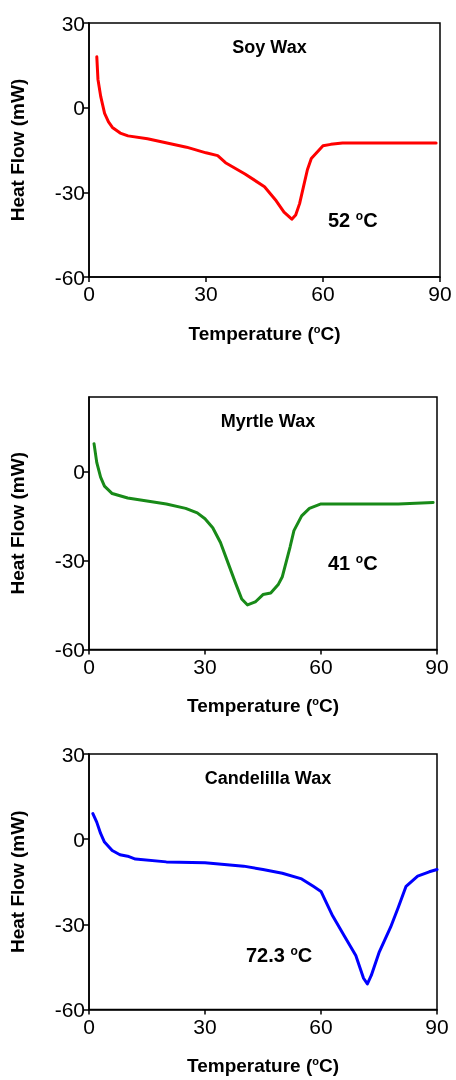 Image resolution: width=456 pixels, height=1080 pixels. What do you see at coordinates (269, 47) in the screenshot?
I see `text: Soy Wax` at bounding box center [269, 47].